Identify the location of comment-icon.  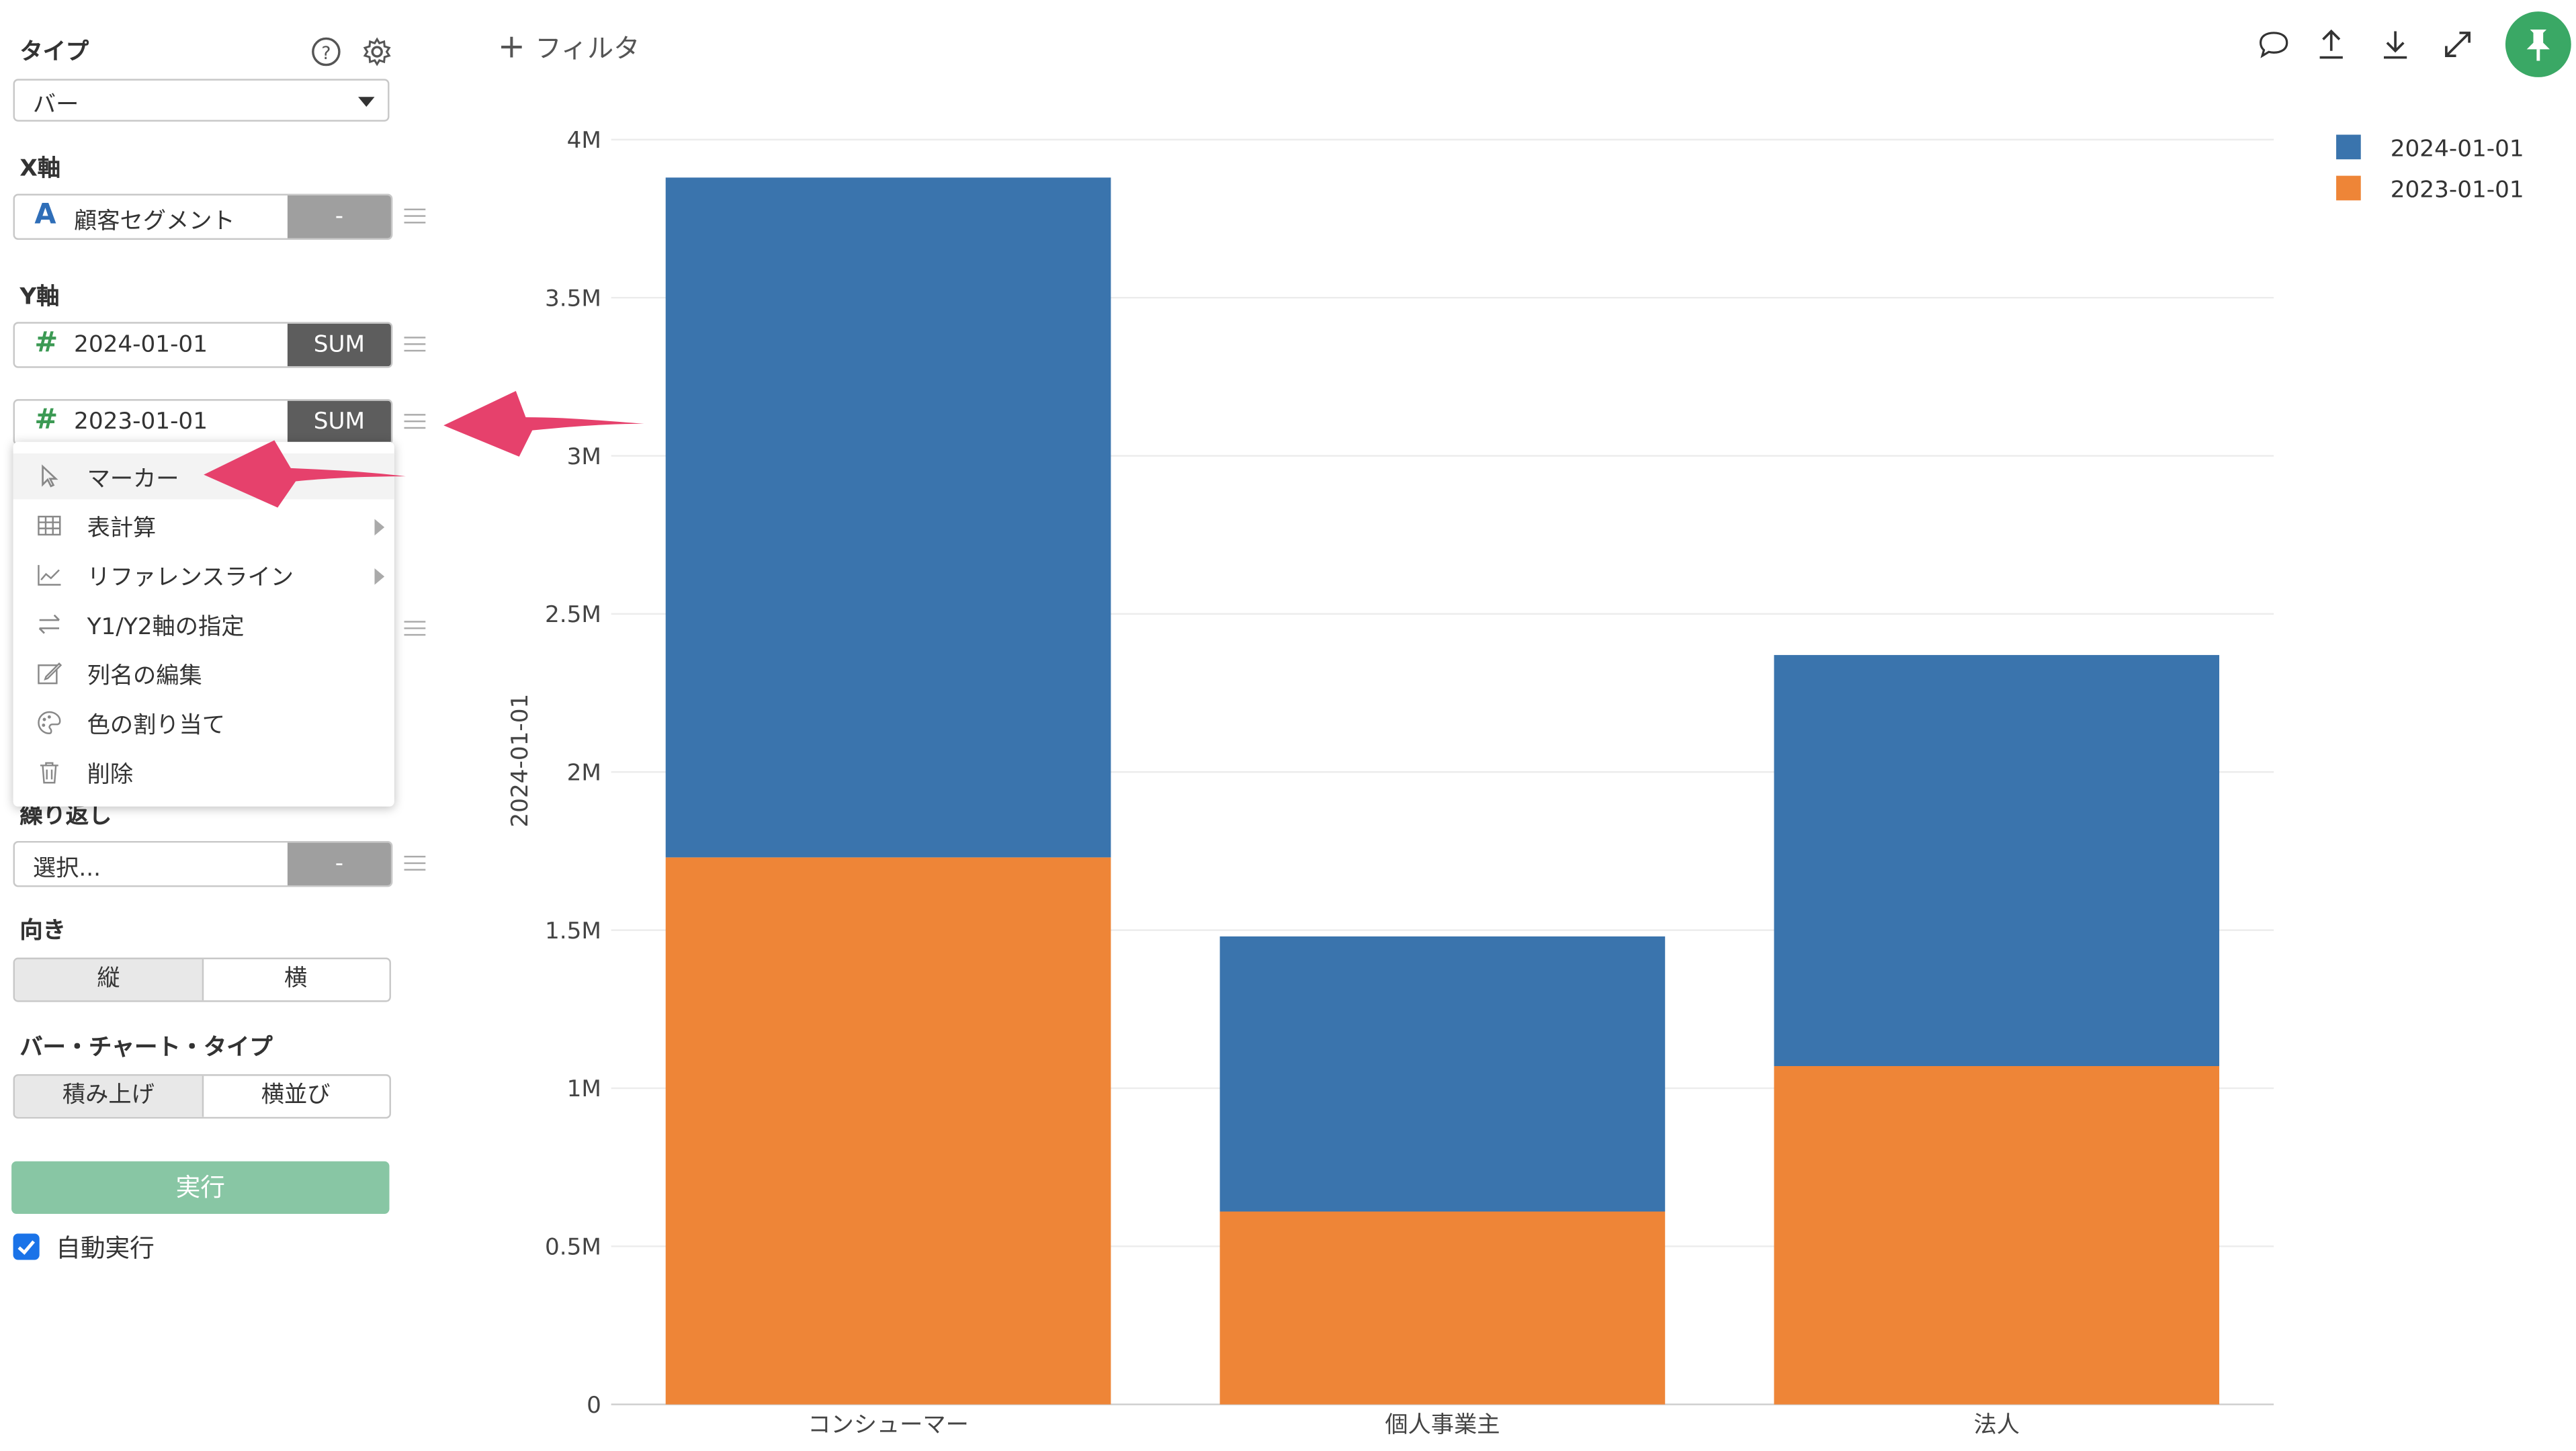
(2274, 44).